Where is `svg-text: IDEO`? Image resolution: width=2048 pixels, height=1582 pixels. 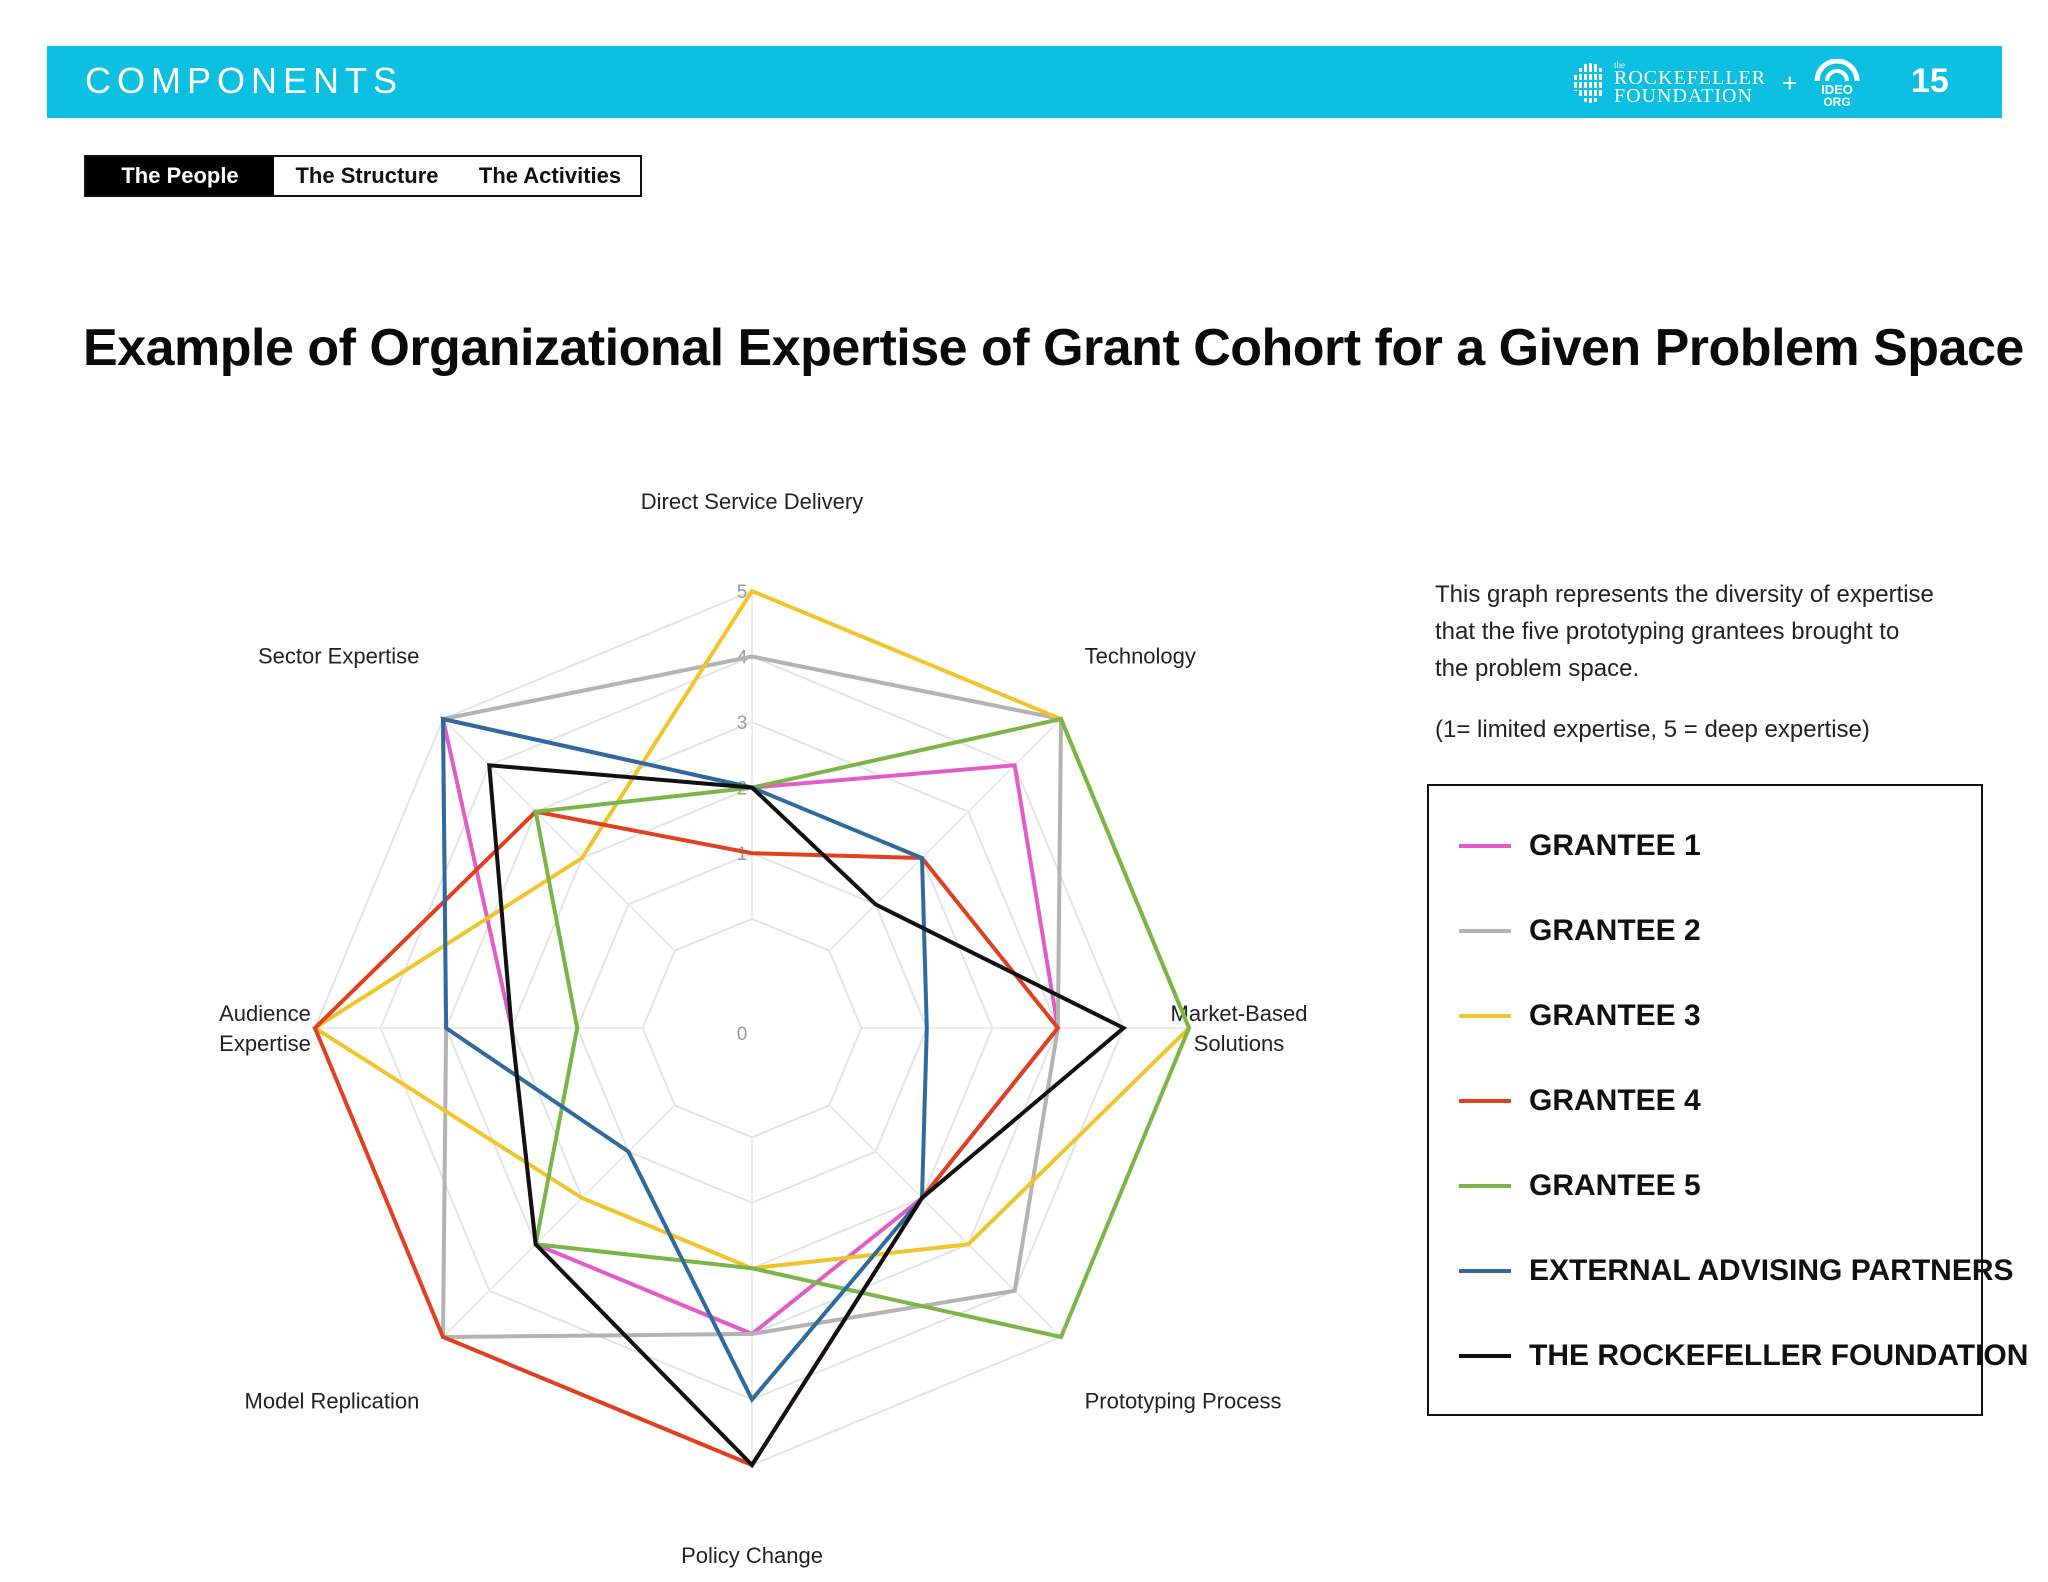 svg-text: IDEO is located at coordinates (1837, 89).